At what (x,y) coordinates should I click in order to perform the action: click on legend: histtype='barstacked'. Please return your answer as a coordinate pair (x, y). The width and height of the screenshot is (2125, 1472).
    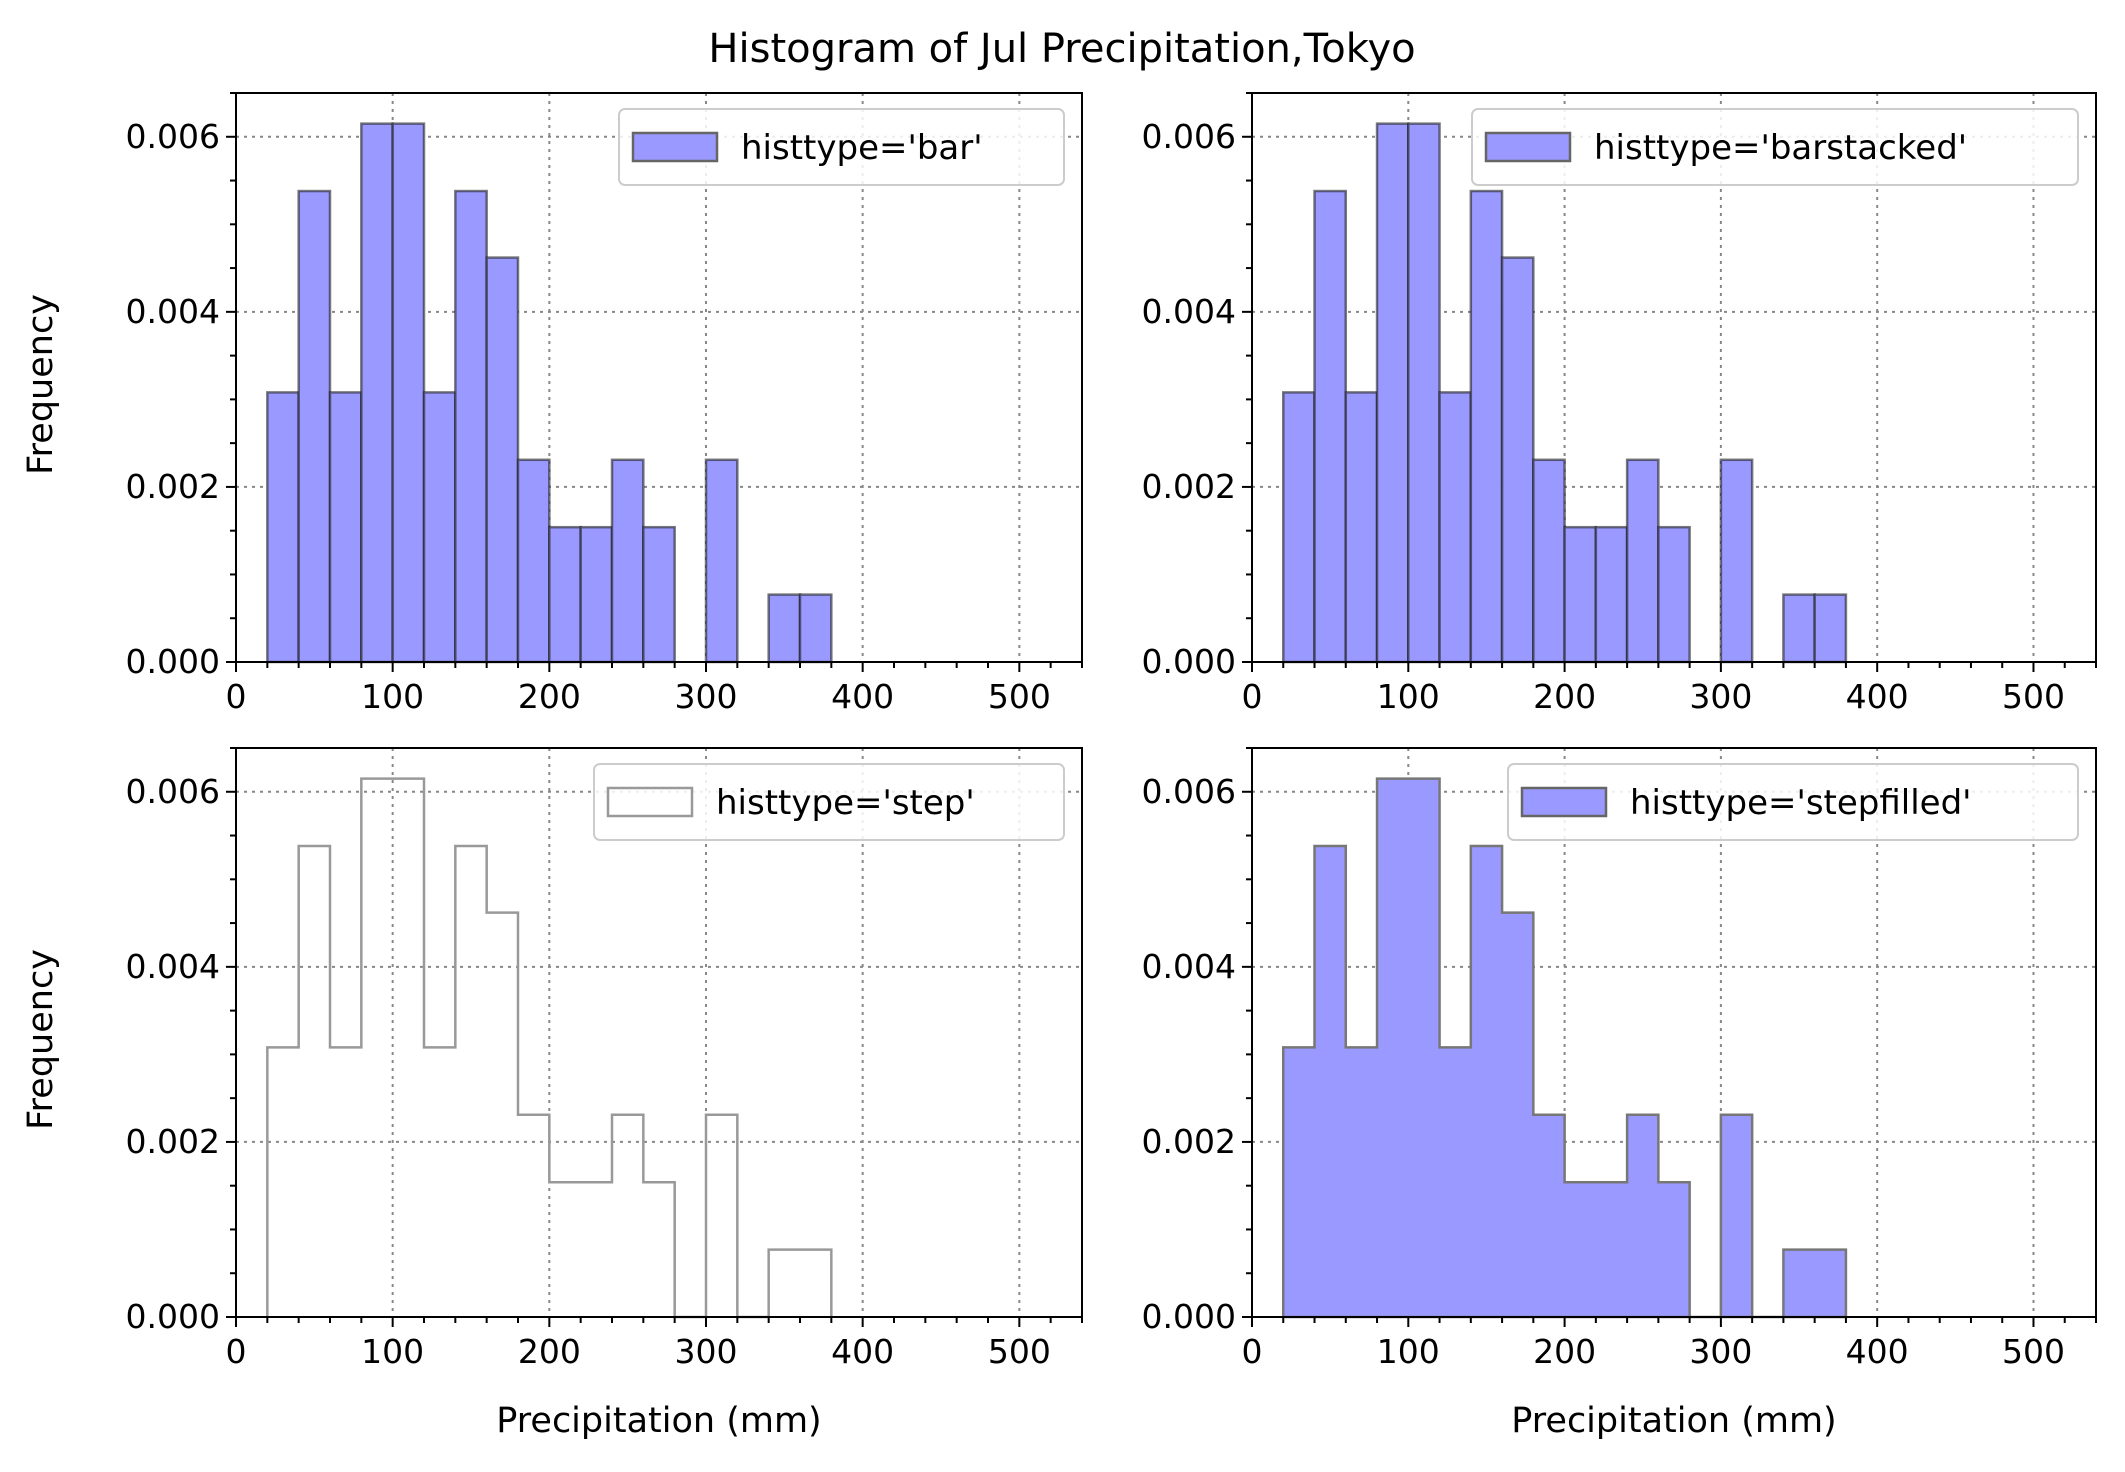
    Looking at the image, I should click on (1775, 147).